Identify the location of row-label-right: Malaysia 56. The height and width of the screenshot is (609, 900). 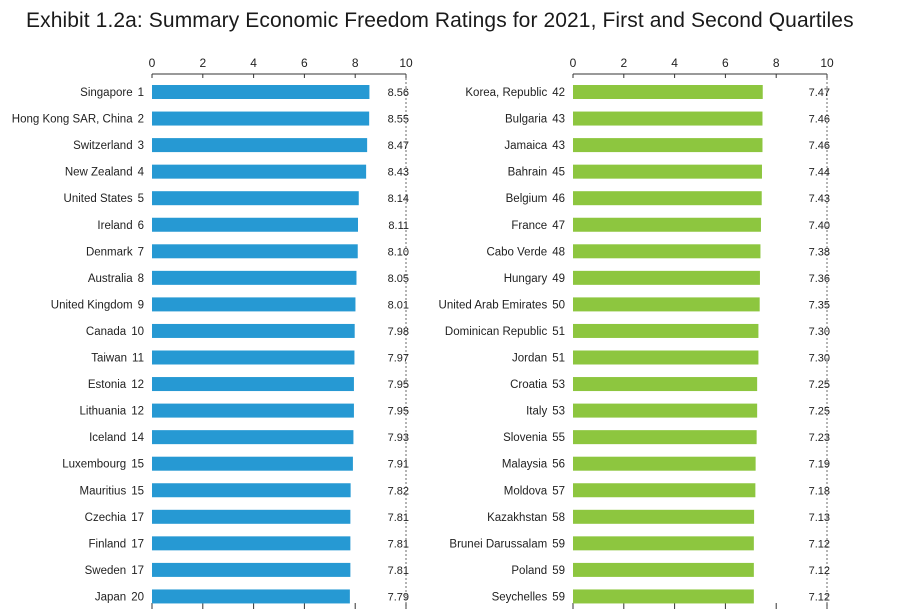
(533, 465).